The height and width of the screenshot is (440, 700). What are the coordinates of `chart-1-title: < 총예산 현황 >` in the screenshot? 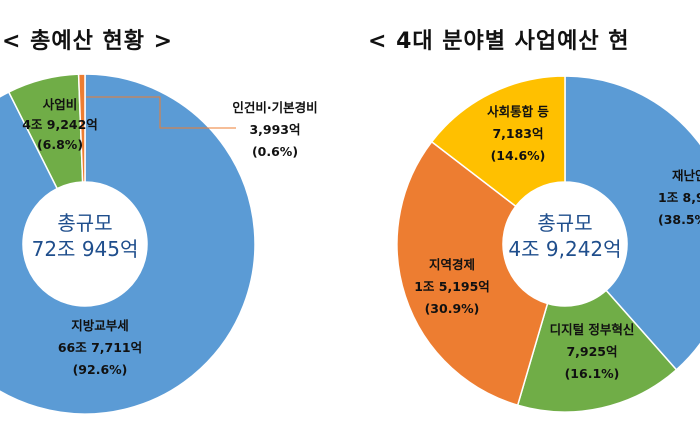 It's located at (87, 41).